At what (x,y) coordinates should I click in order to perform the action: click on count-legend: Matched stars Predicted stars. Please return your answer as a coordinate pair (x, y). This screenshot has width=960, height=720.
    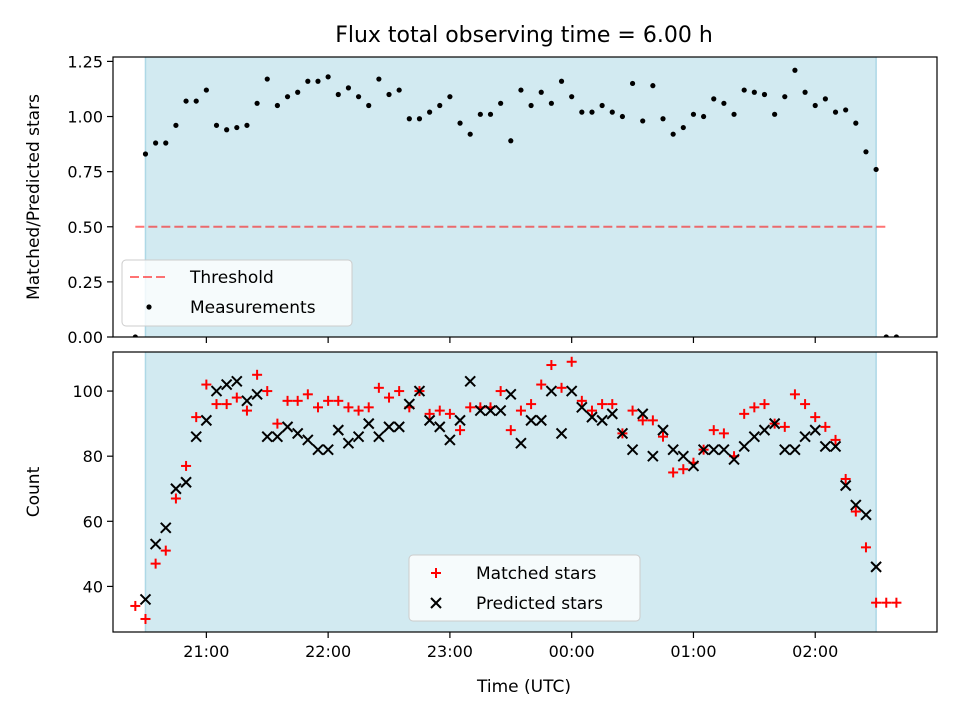
    Looking at the image, I should click on (524, 588).